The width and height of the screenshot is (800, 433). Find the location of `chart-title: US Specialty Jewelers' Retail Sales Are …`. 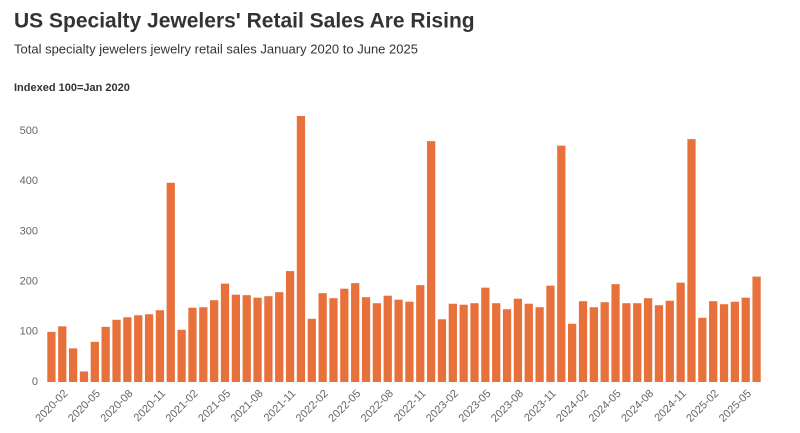

chart-title: US Specialty Jewelers' Retail Sales Are … is located at coordinates (244, 21).